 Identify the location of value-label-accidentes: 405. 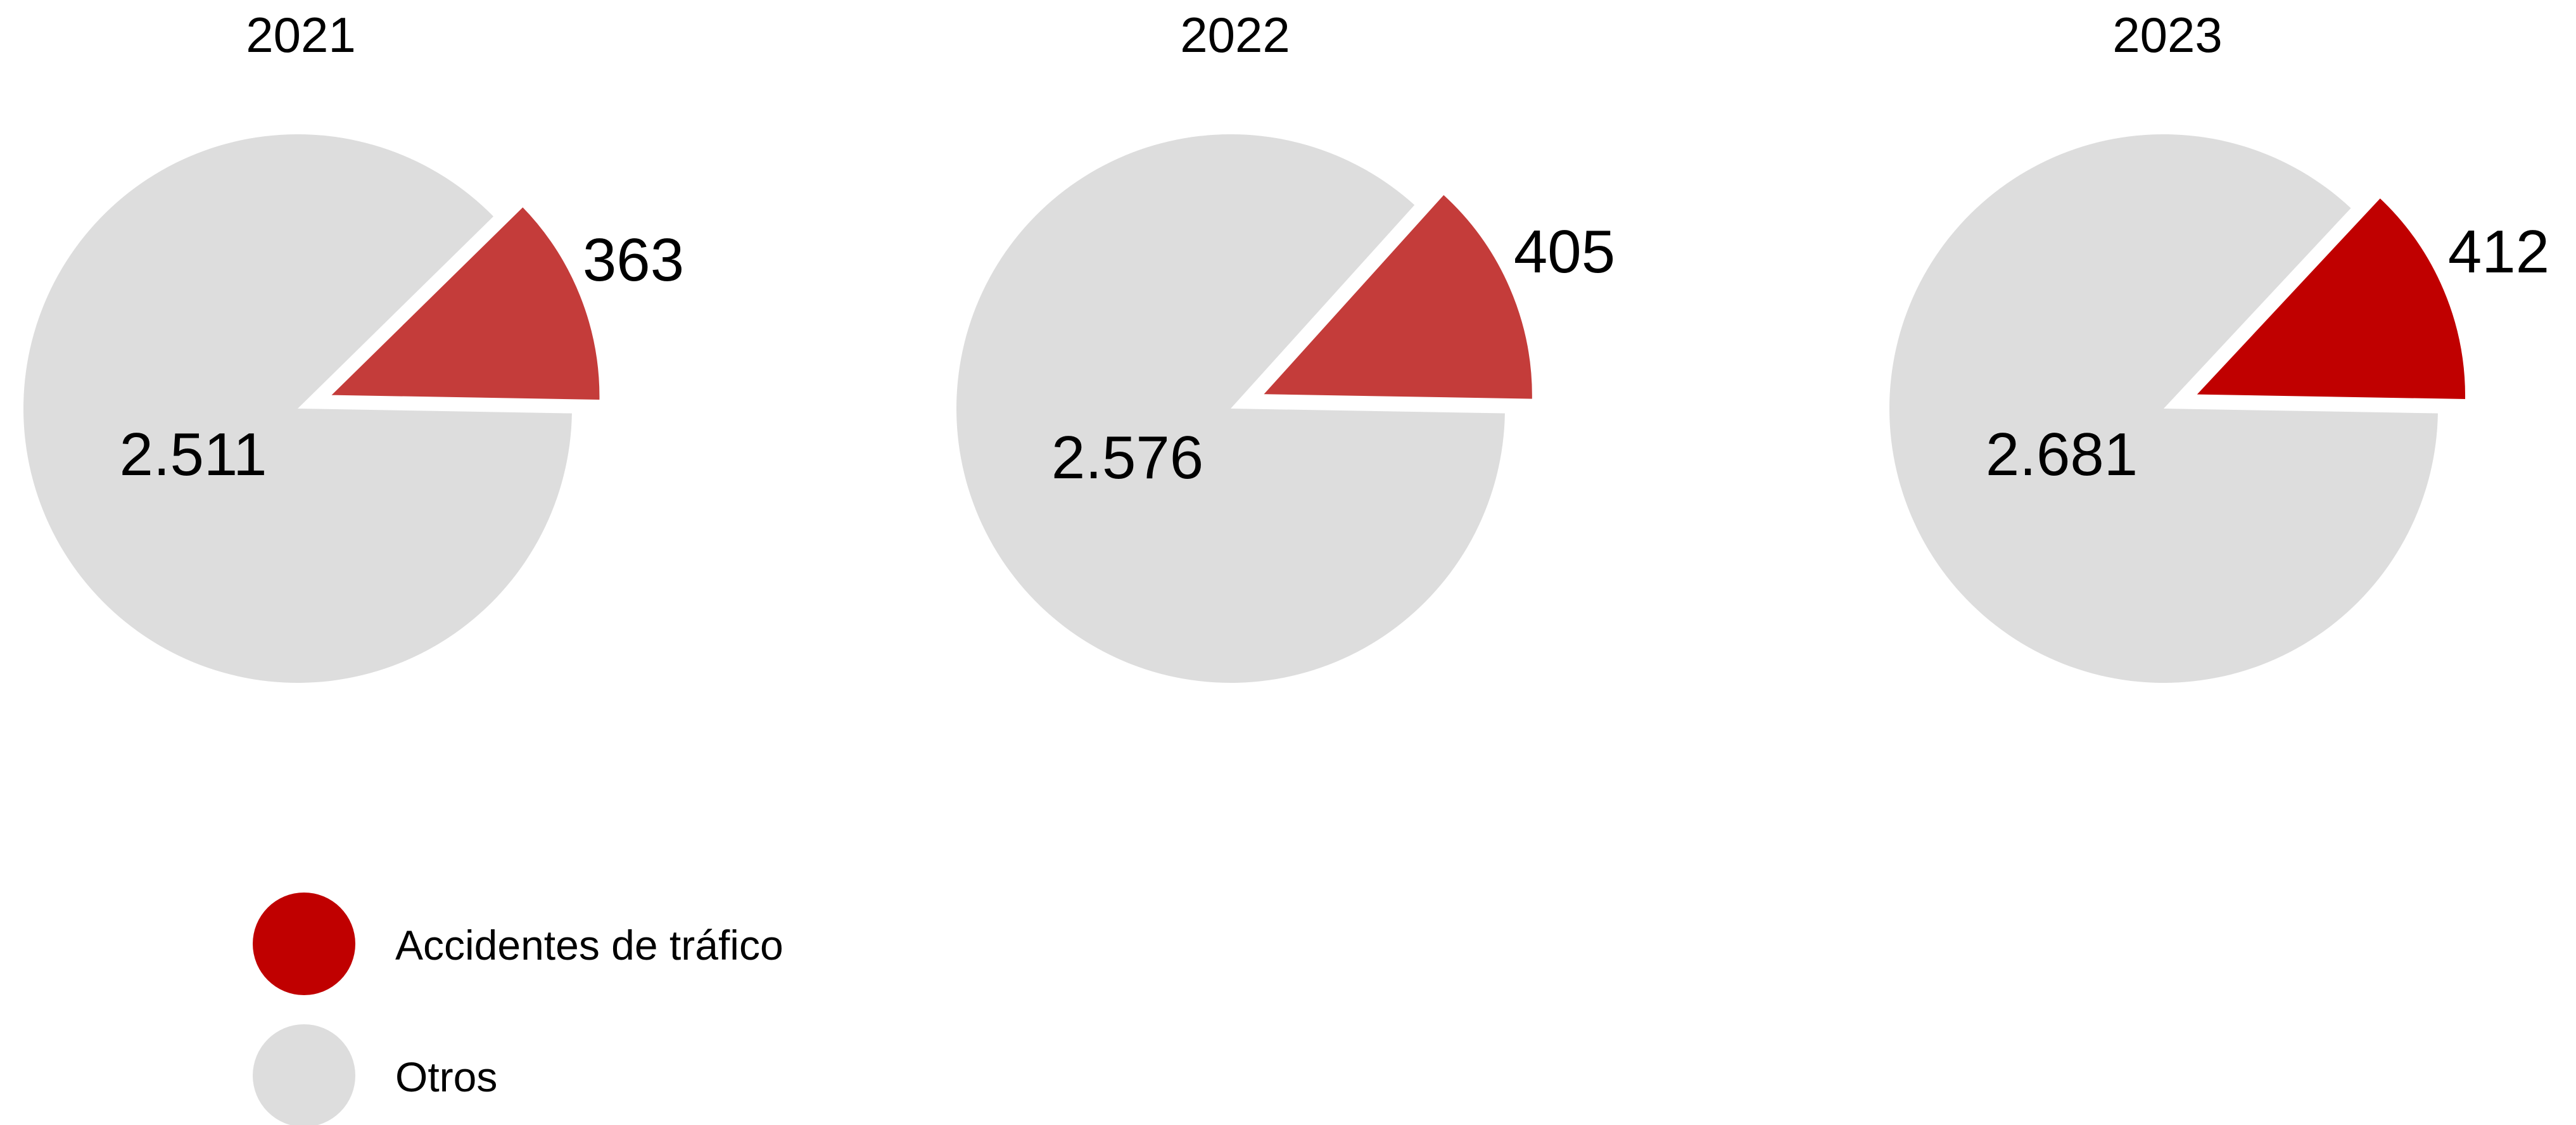
(1564, 252).